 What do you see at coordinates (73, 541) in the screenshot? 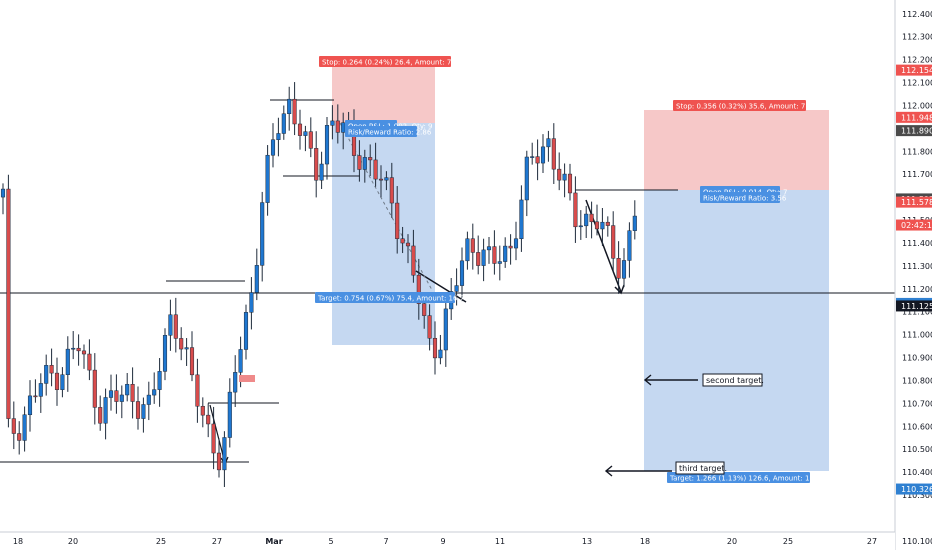
I see `x-tick-label: 20` at bounding box center [73, 541].